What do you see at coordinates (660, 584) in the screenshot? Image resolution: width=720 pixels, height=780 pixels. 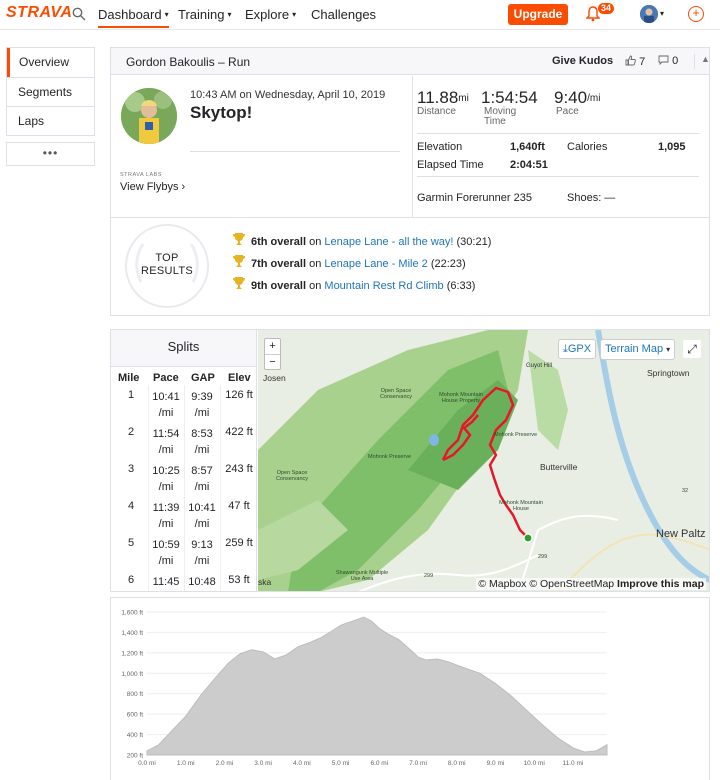 I see `improve-map-link: Improve this map` at bounding box center [660, 584].